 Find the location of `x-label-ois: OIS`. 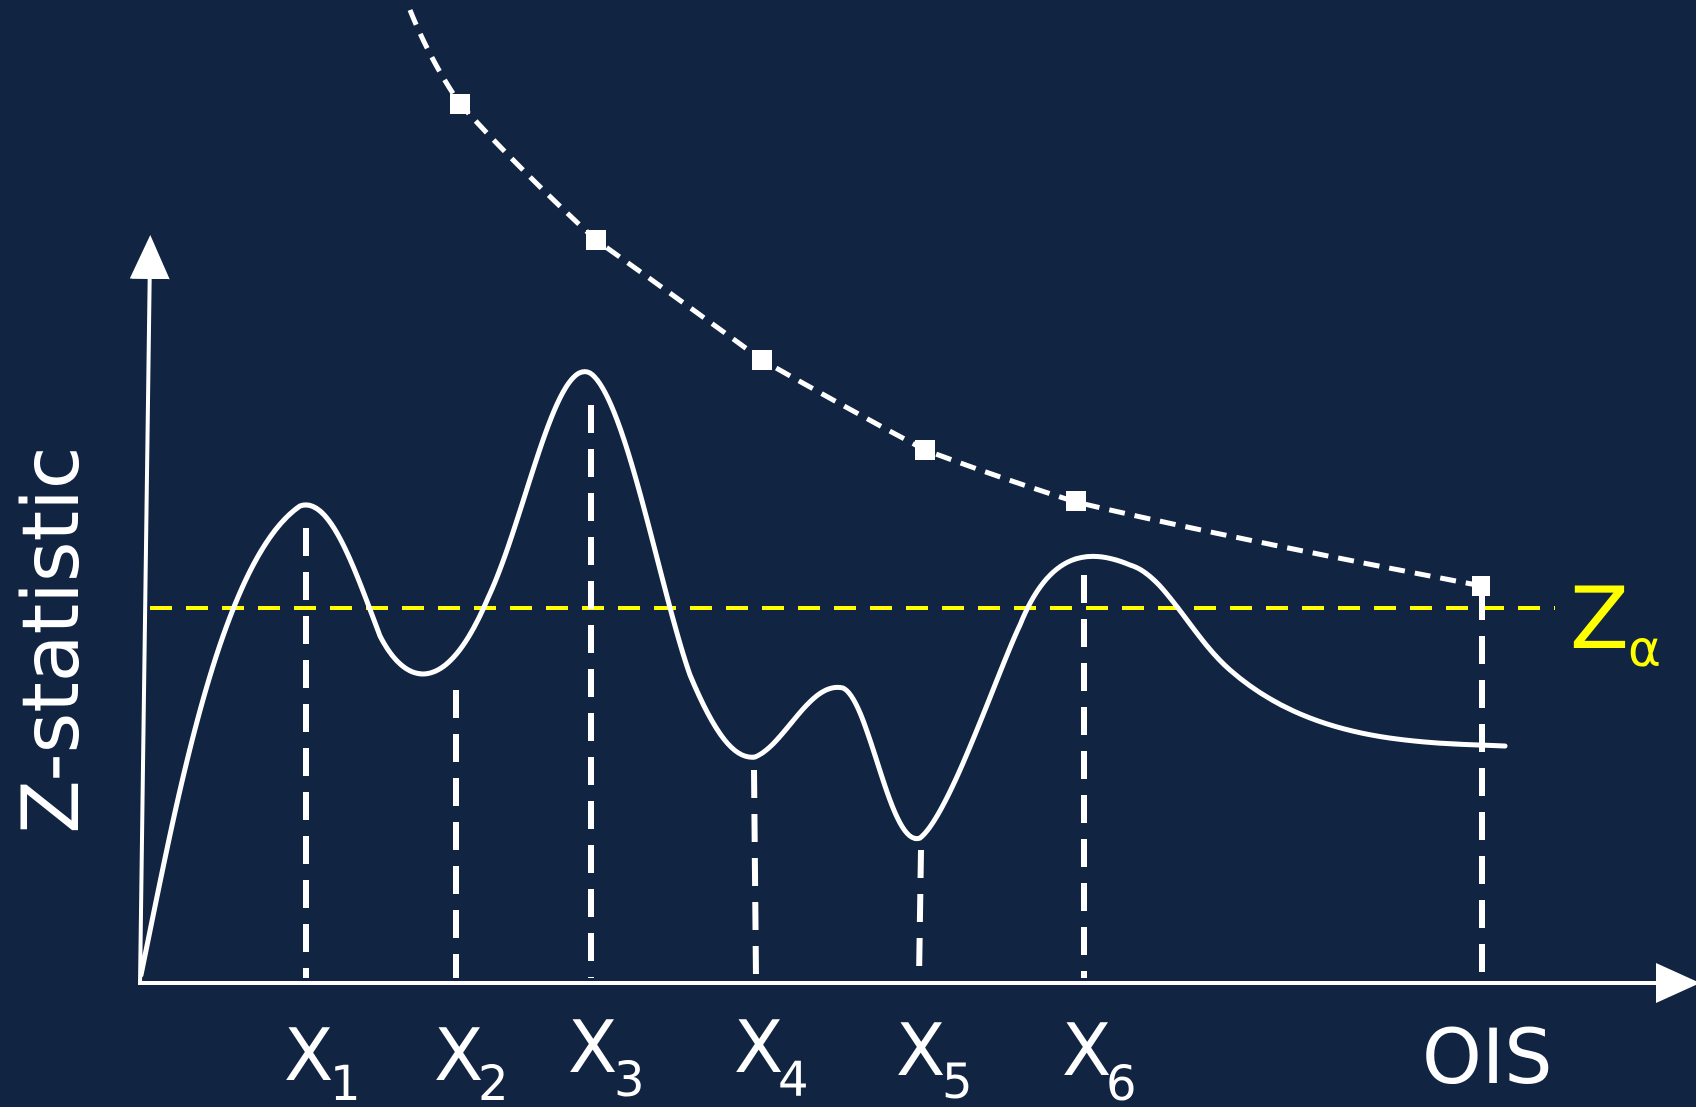

x-label-ois: OIS is located at coordinates (1487, 1056).